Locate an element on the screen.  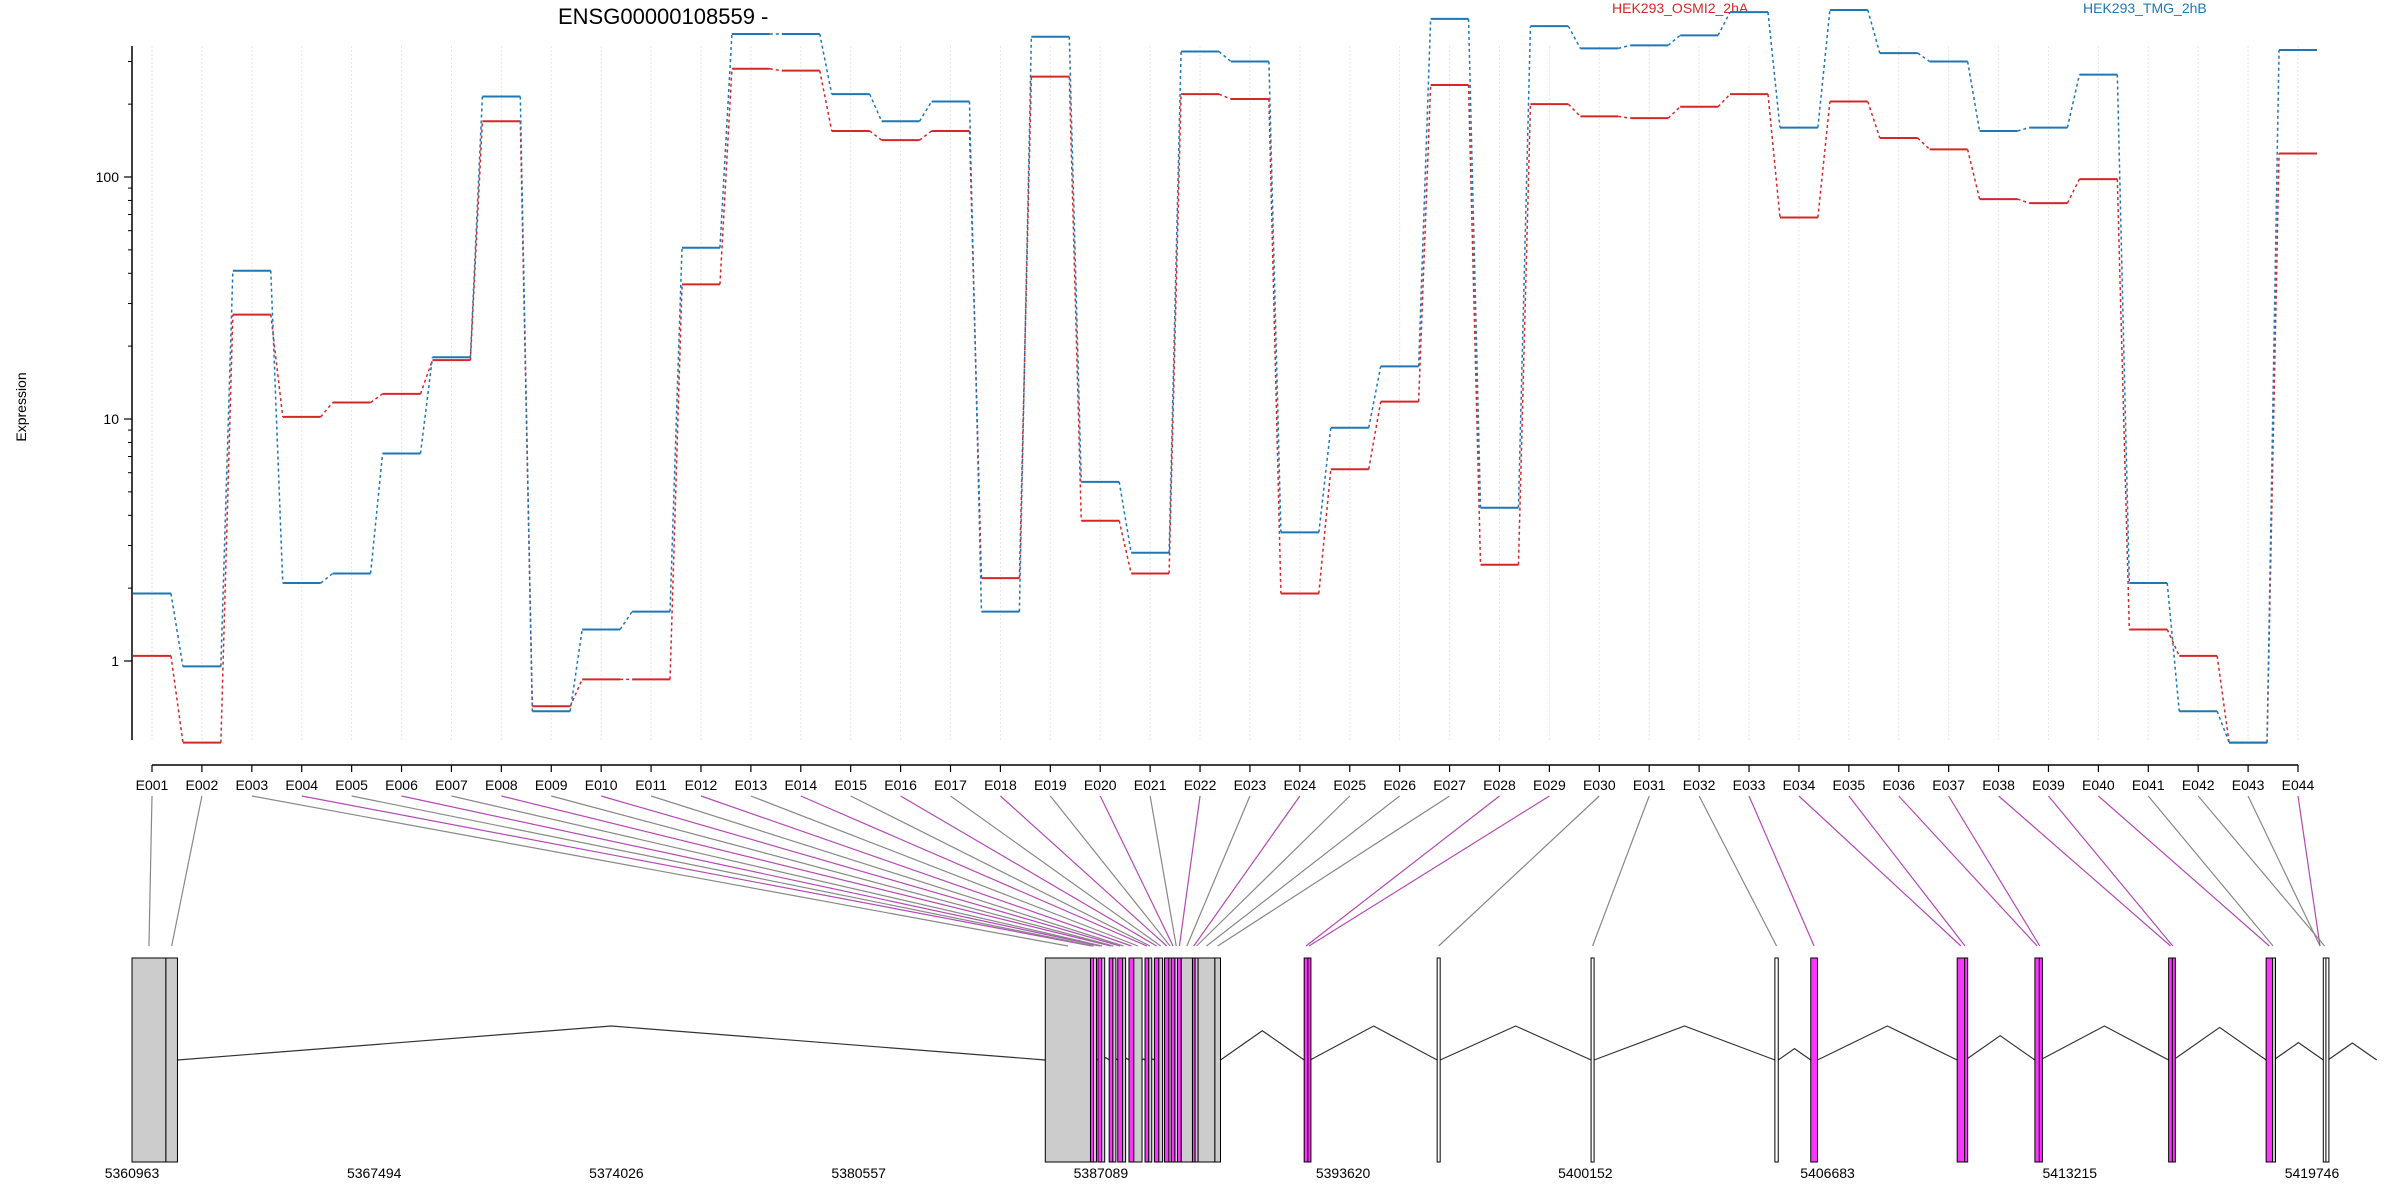
intron-E033 is located at coordinates (1887, 1043).